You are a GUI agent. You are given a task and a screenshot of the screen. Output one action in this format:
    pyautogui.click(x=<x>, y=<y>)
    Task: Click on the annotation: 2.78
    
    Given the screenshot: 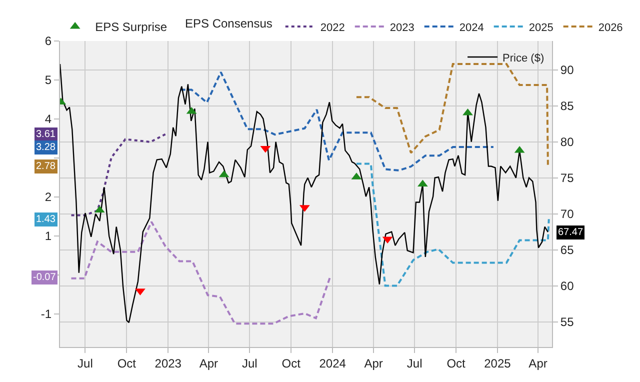 What is the action you would take?
    pyautogui.click(x=46, y=166)
    